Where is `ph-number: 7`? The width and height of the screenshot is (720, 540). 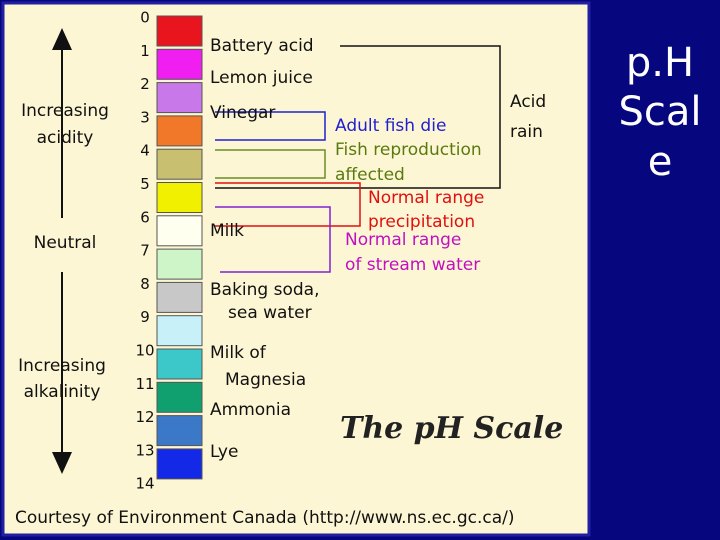
ph-number: 7 is located at coordinates (145, 251).